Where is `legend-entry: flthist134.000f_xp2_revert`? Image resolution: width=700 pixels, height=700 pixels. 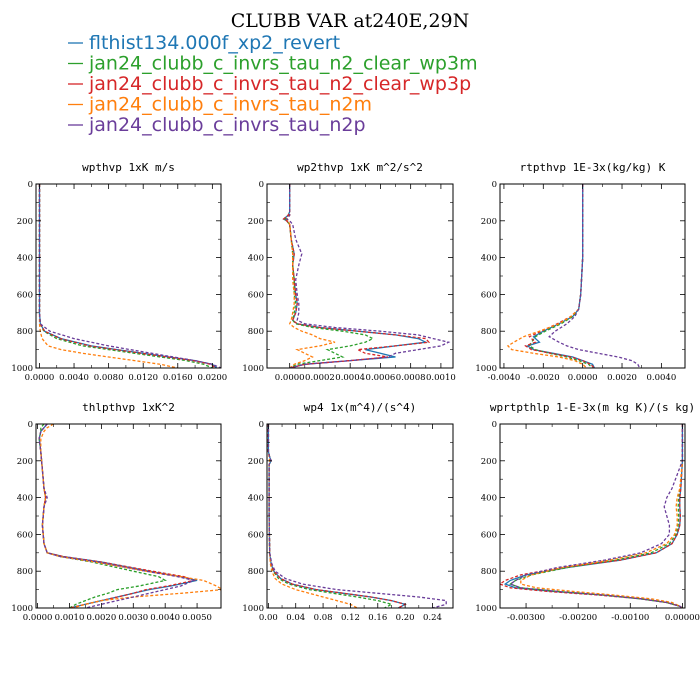 legend-entry: flthist134.000f_xp2_revert is located at coordinates (204, 43).